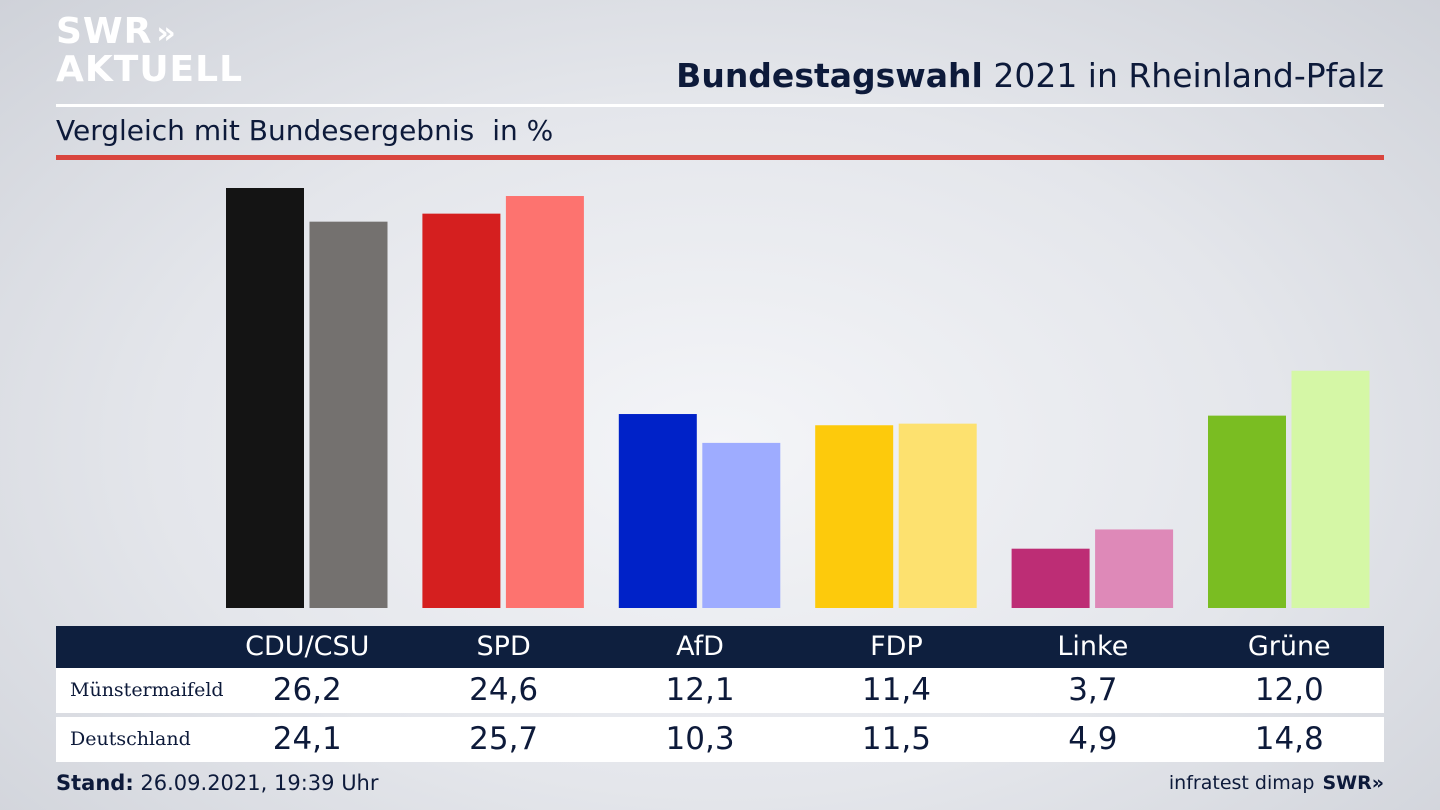 This screenshot has height=810, width=1440. Describe the element at coordinates (896, 690) in the screenshot. I see `value-fdp-m-nstermaifeld: 11,4` at that location.